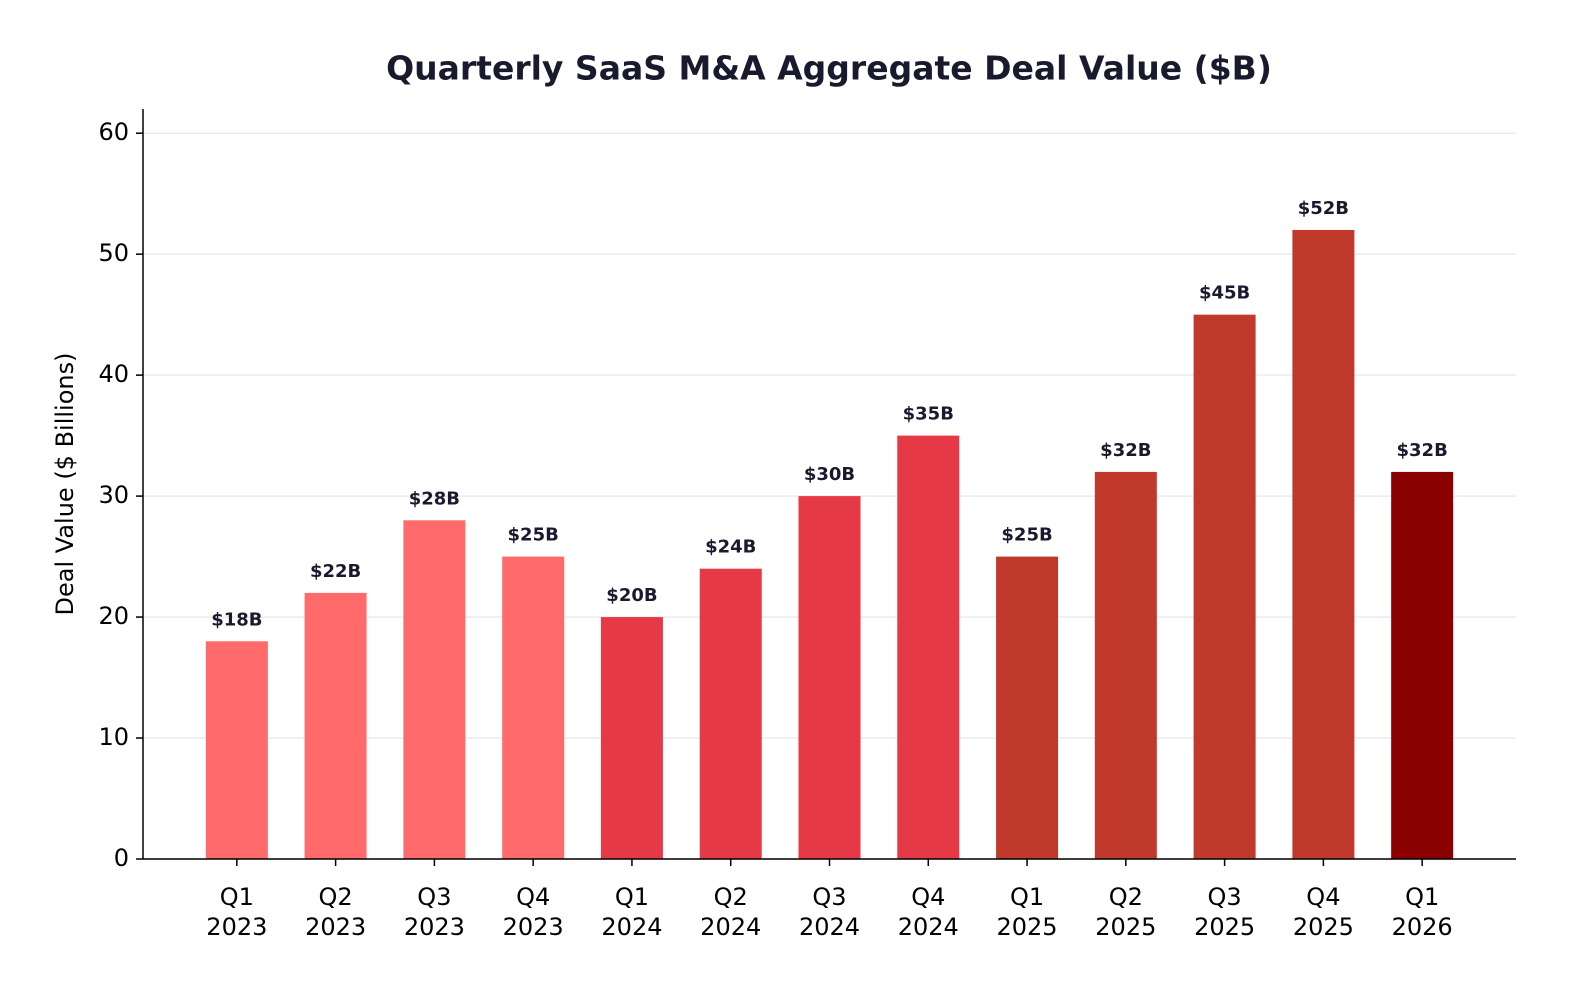  Describe the element at coordinates (335, 571) in the screenshot. I see `data-label: $22B` at that location.